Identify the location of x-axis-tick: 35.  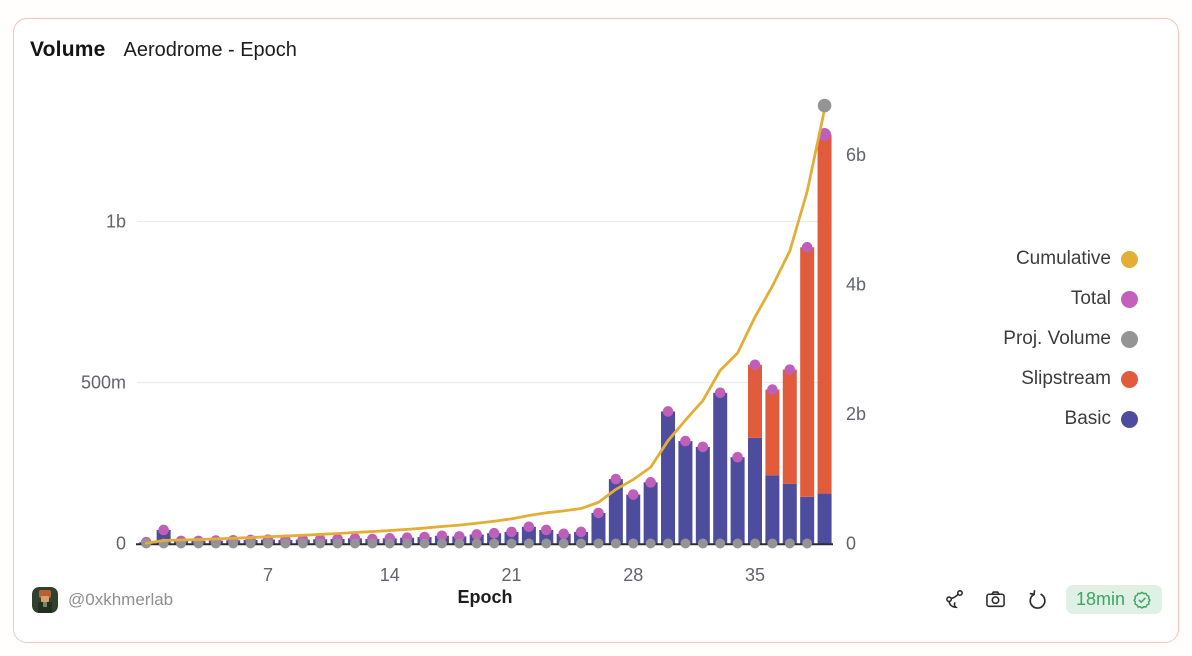
(755, 575).